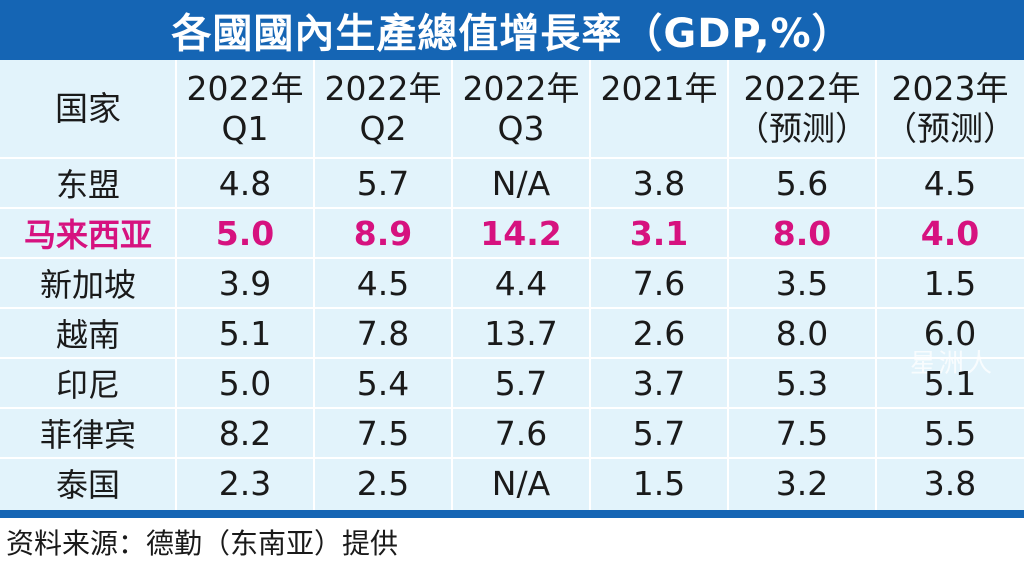 Image resolution: width=1024 pixels, height=563 pixels. I want to click on country-label: 东盟, so click(87, 185).